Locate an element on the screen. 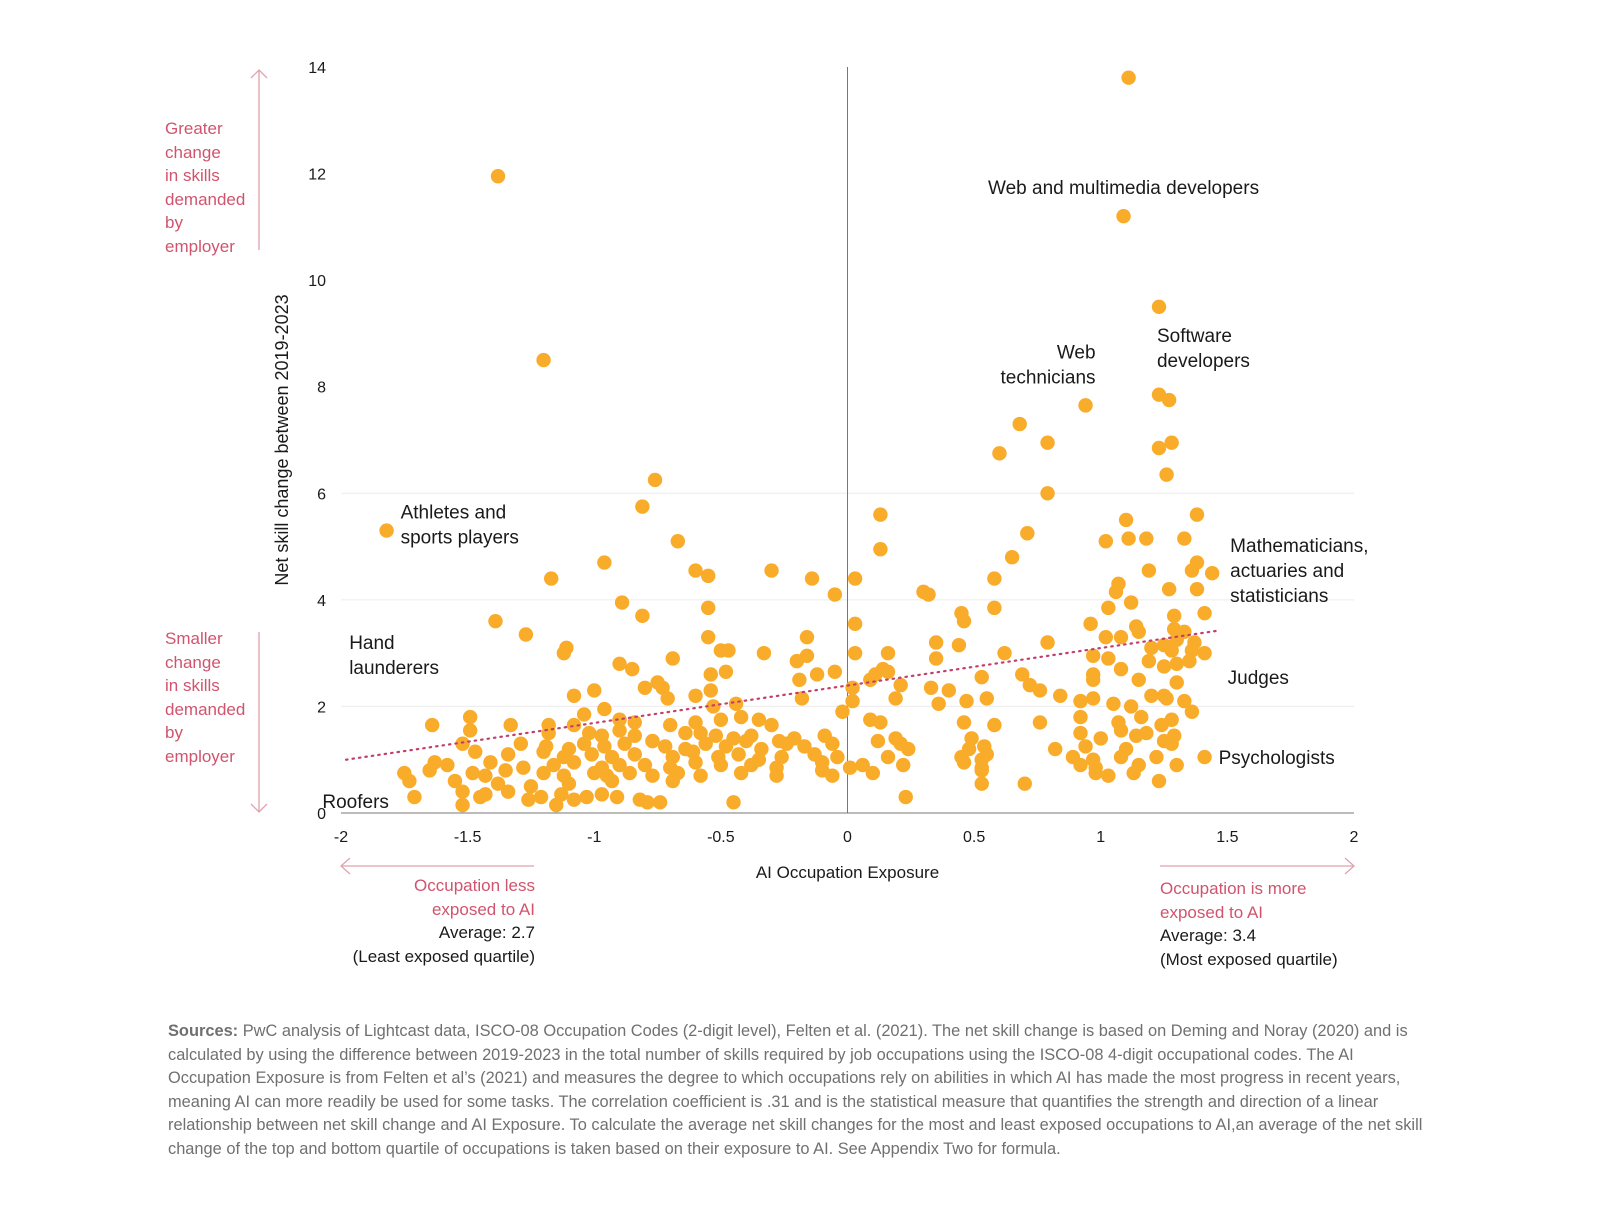 This screenshot has width=1600, height=1215. annotation-line: employer is located at coordinates (200, 246).